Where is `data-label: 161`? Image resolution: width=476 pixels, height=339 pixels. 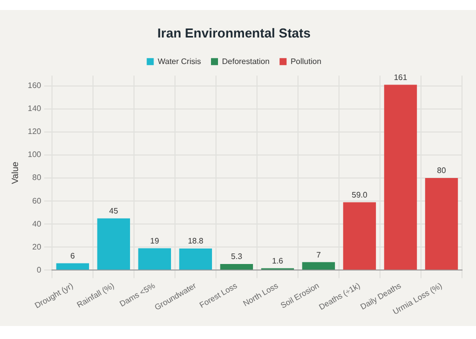 data-label: 161 is located at coordinates (401, 77).